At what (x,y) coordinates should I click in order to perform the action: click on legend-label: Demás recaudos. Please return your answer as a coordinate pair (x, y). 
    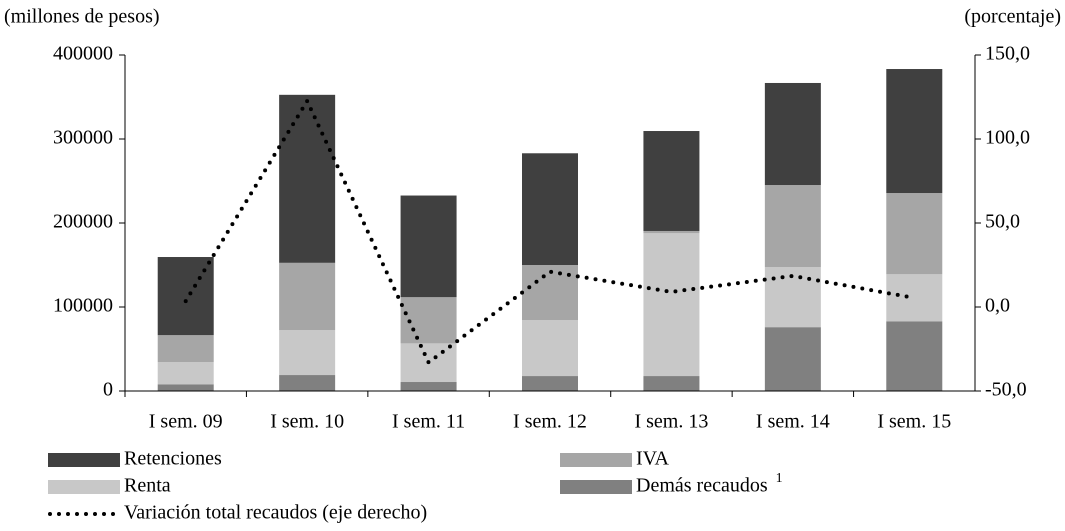
    Looking at the image, I should click on (702, 486).